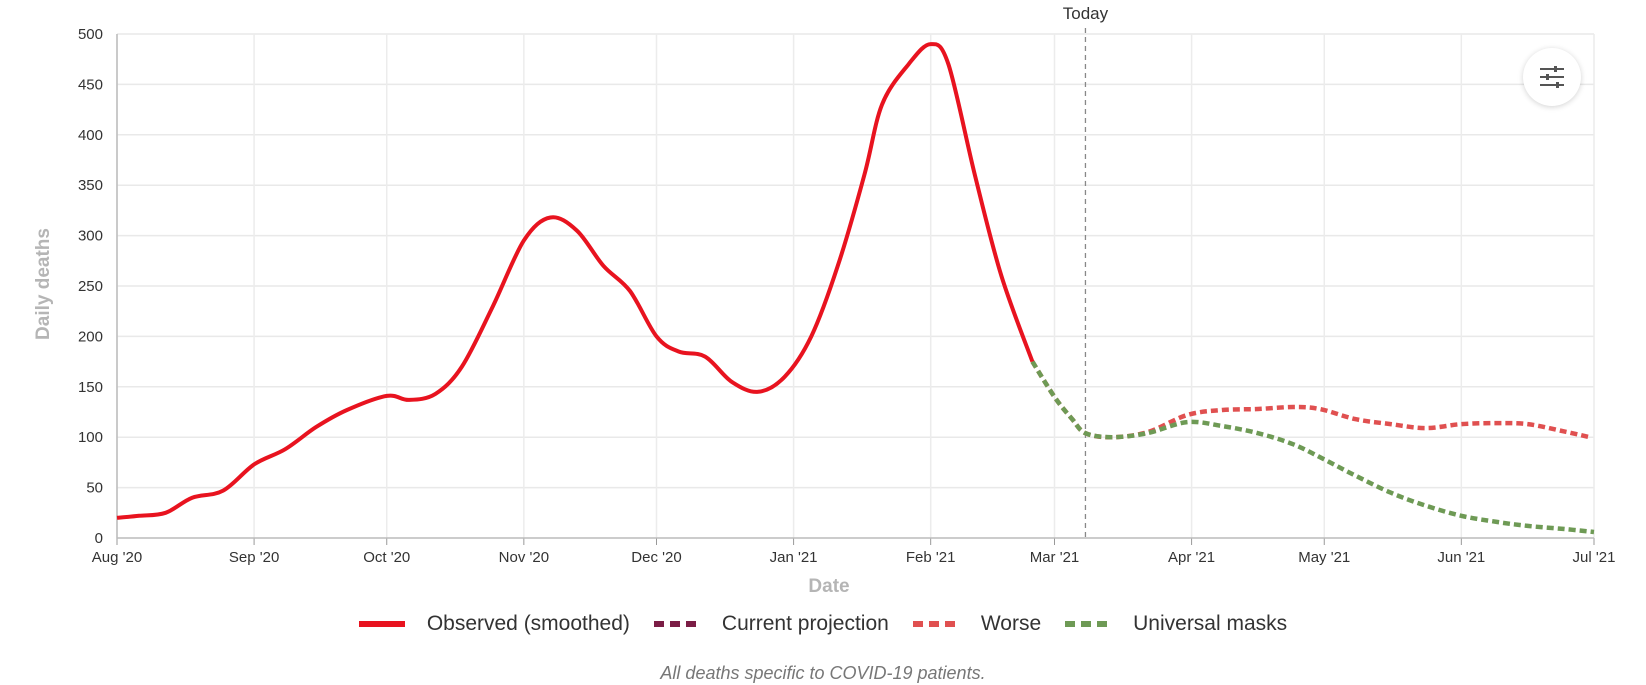 The width and height of the screenshot is (1646, 685). I want to click on legend-swatch-current-projection, so click(676, 624).